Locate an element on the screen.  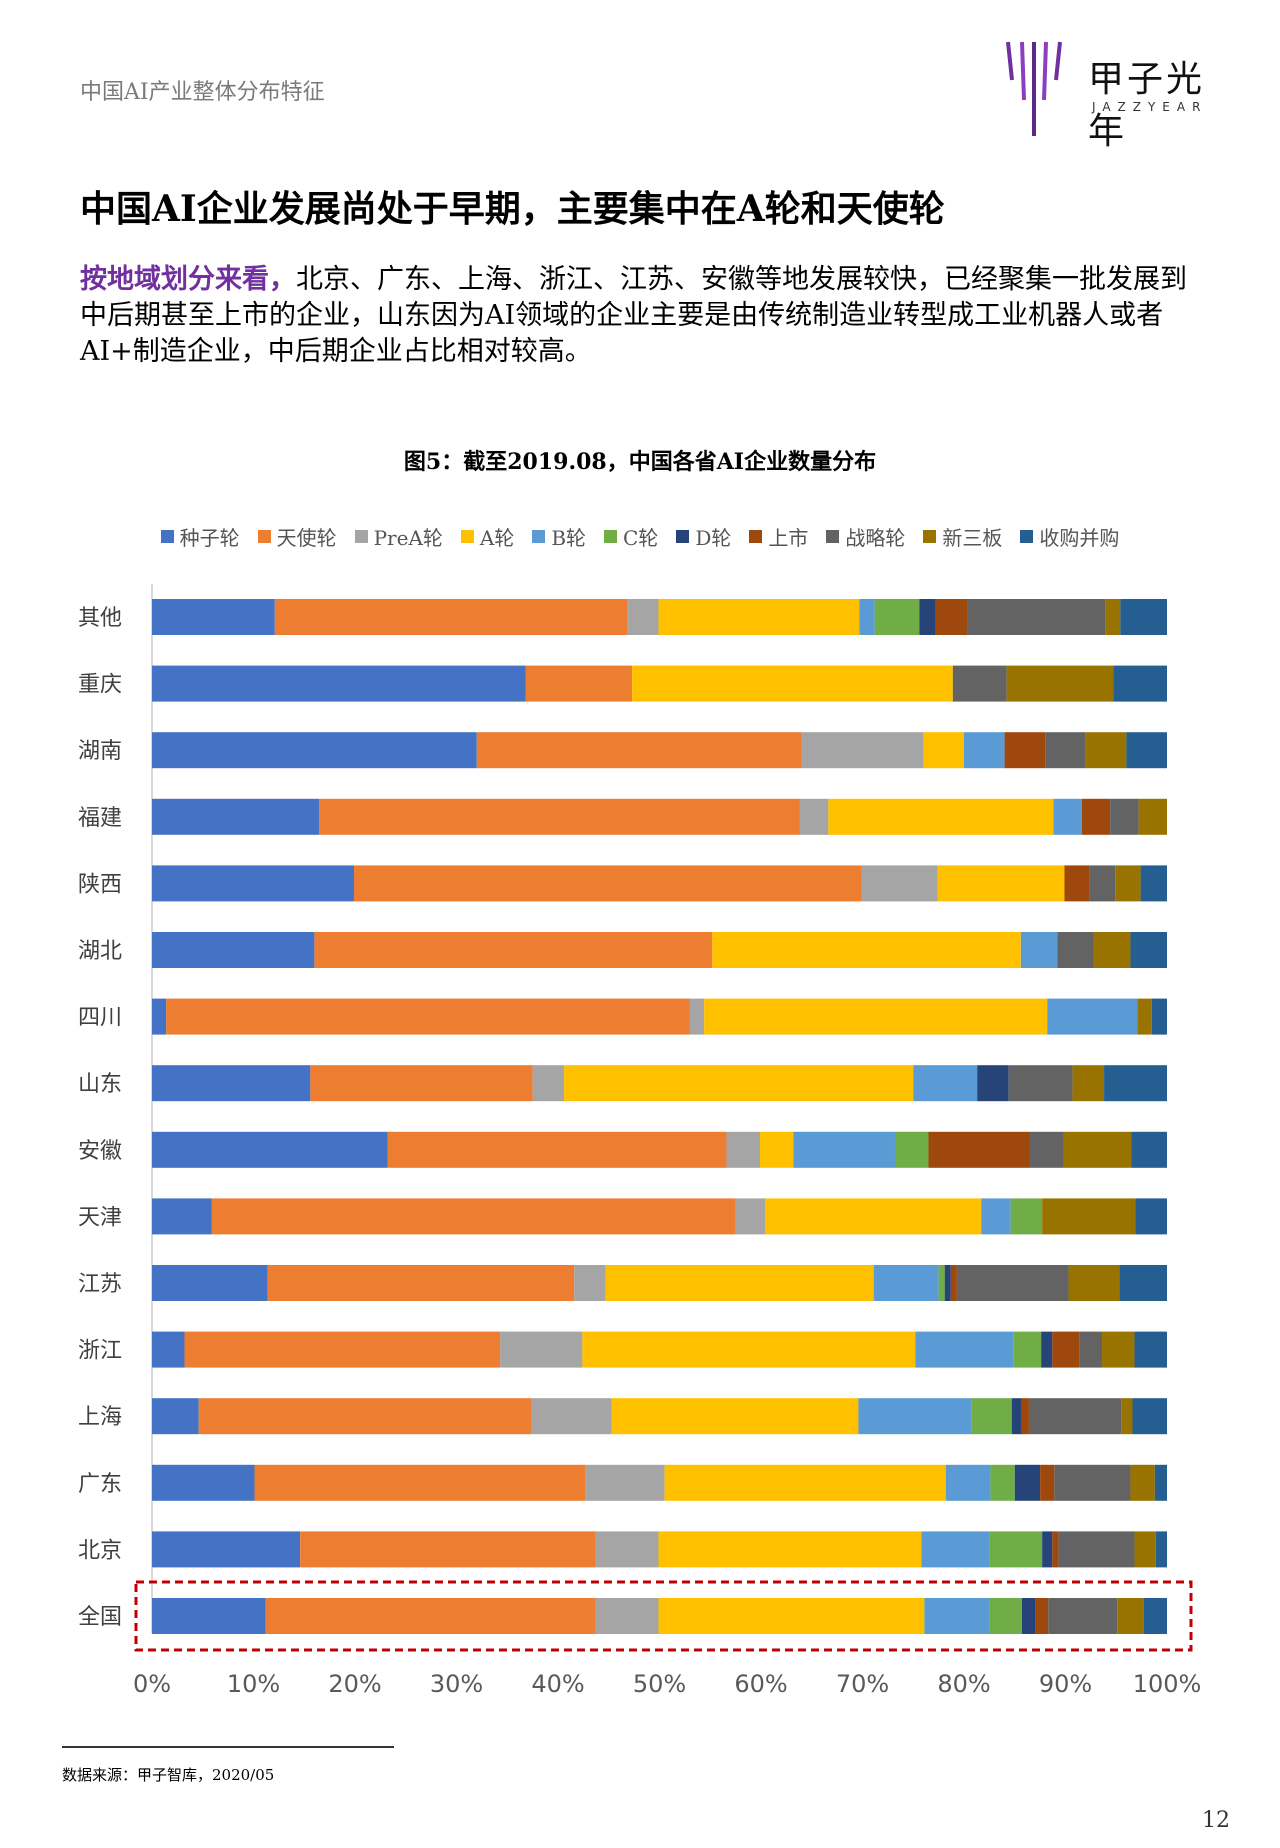
category-label: 湖北 is located at coordinates (100, 951).